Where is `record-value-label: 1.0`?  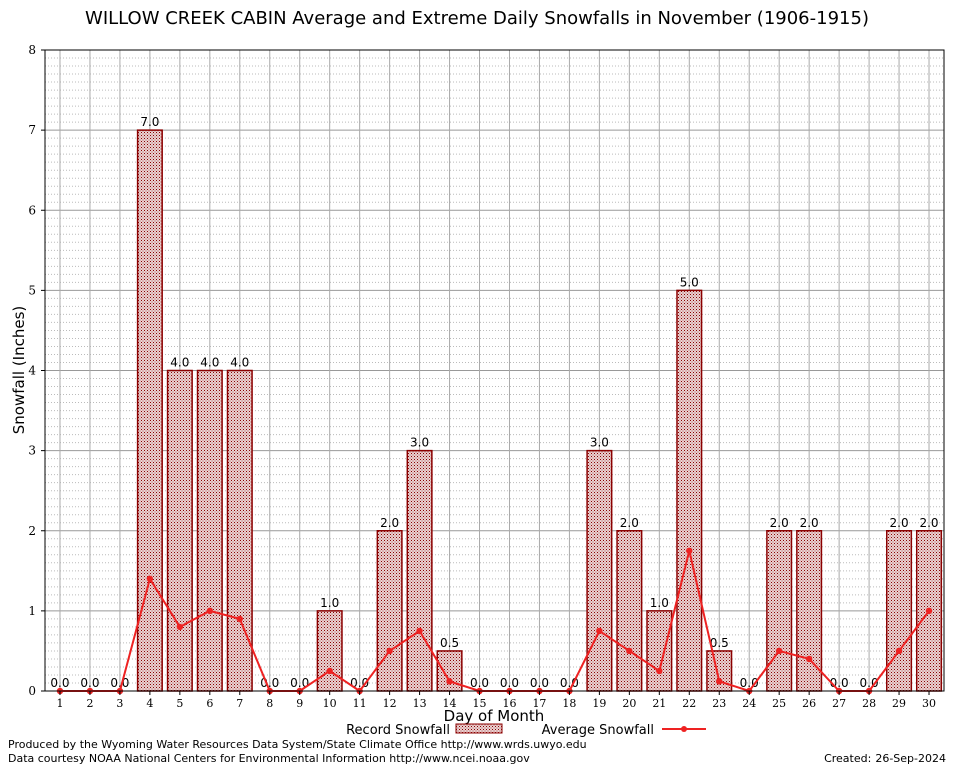 record-value-label: 1.0 is located at coordinates (659, 603).